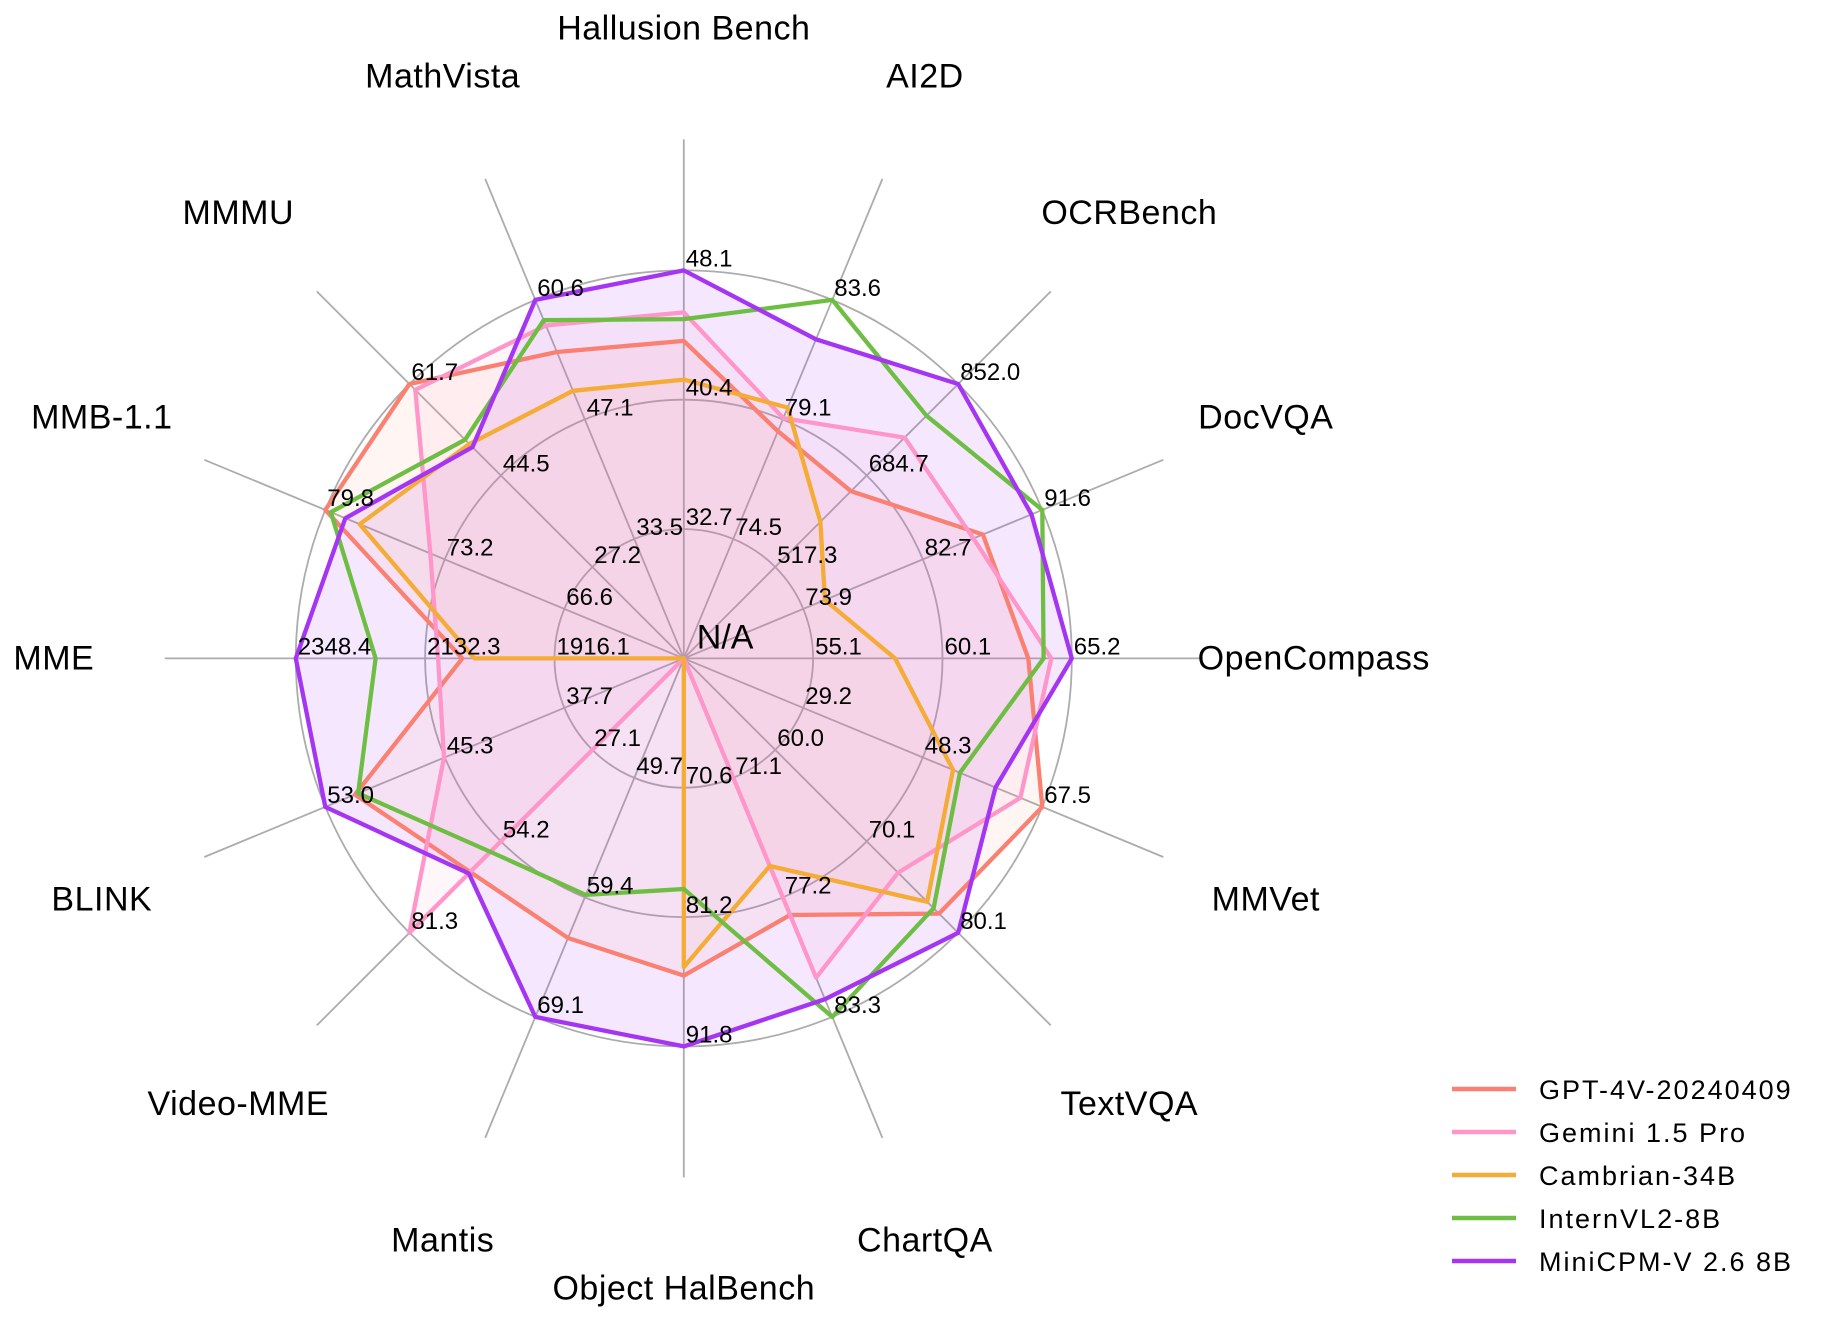 This screenshot has height=1319, width=1822. I want to click on svg-text: 71.1, so click(758, 766).